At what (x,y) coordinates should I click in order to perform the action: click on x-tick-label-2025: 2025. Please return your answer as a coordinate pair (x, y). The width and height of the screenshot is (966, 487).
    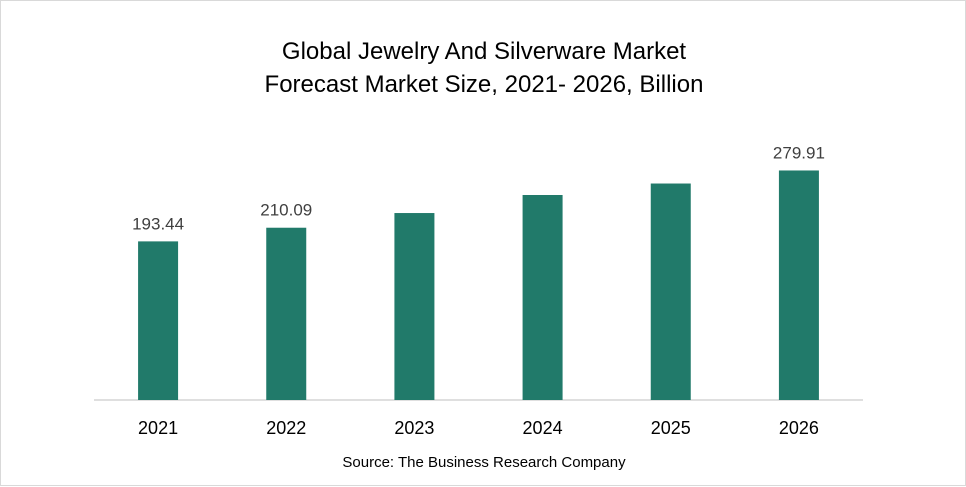
    Looking at the image, I should click on (671, 428).